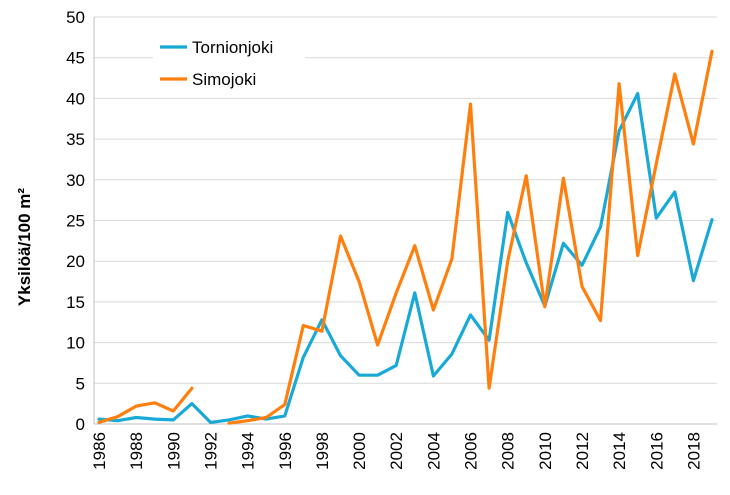 Image resolution: width=730 pixels, height=495 pixels. I want to click on x-tick-label: 2016, so click(656, 451).